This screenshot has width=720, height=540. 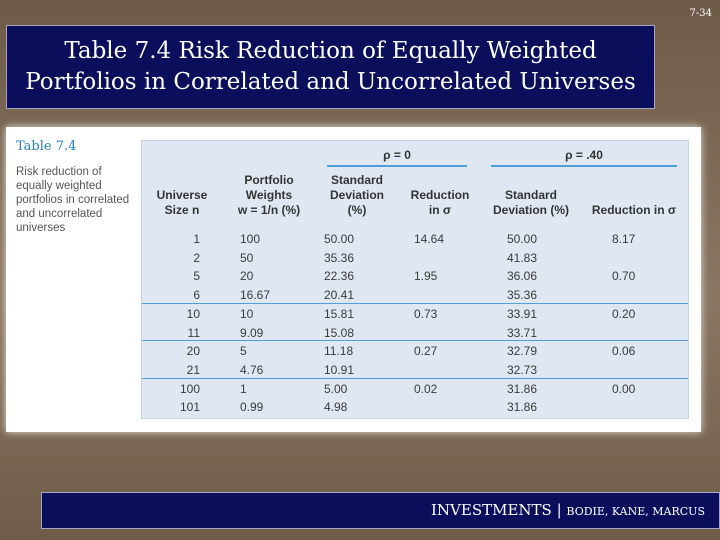 I want to click on cell-red0: 1.95, so click(x=426, y=276).